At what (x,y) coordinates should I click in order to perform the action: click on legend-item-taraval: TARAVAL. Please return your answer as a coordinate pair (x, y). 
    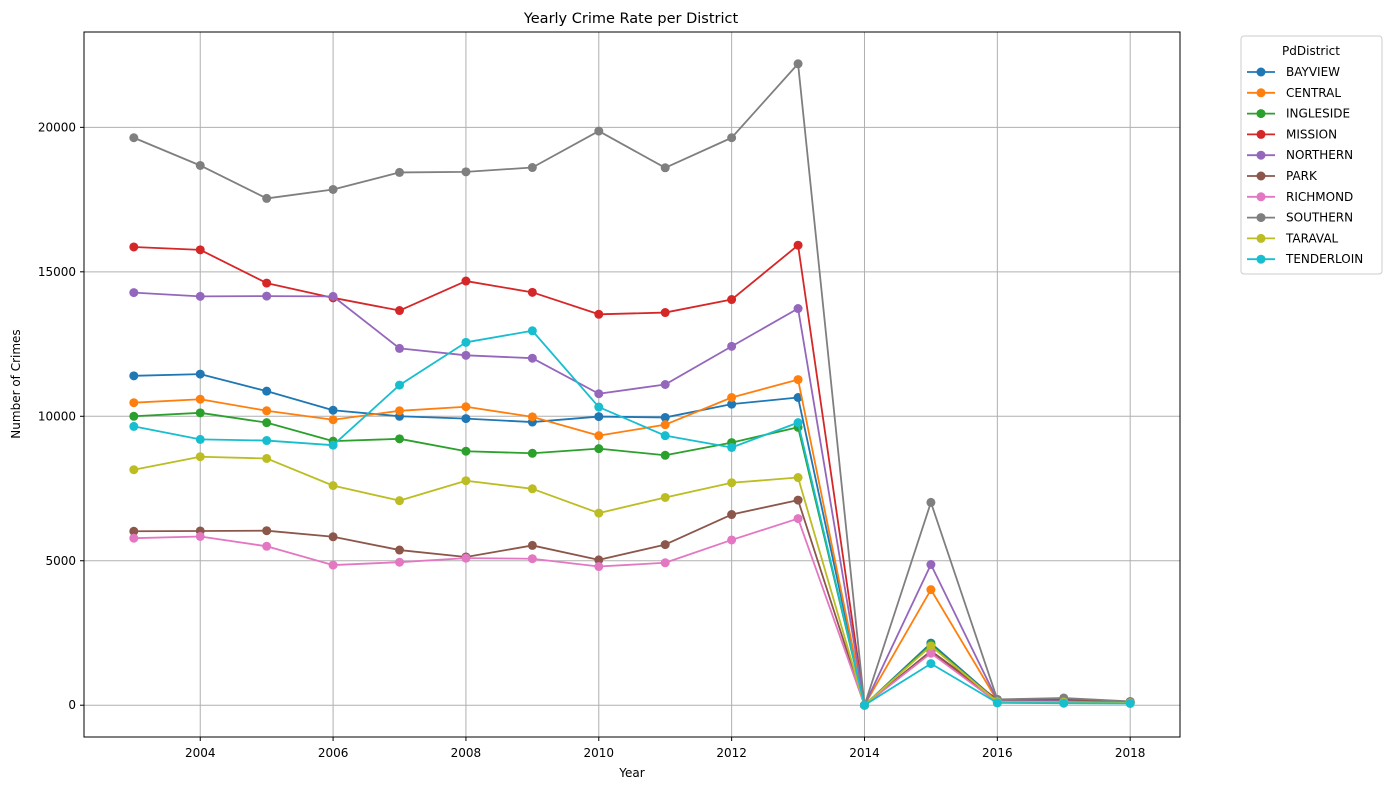
    Looking at the image, I should click on (1293, 238).